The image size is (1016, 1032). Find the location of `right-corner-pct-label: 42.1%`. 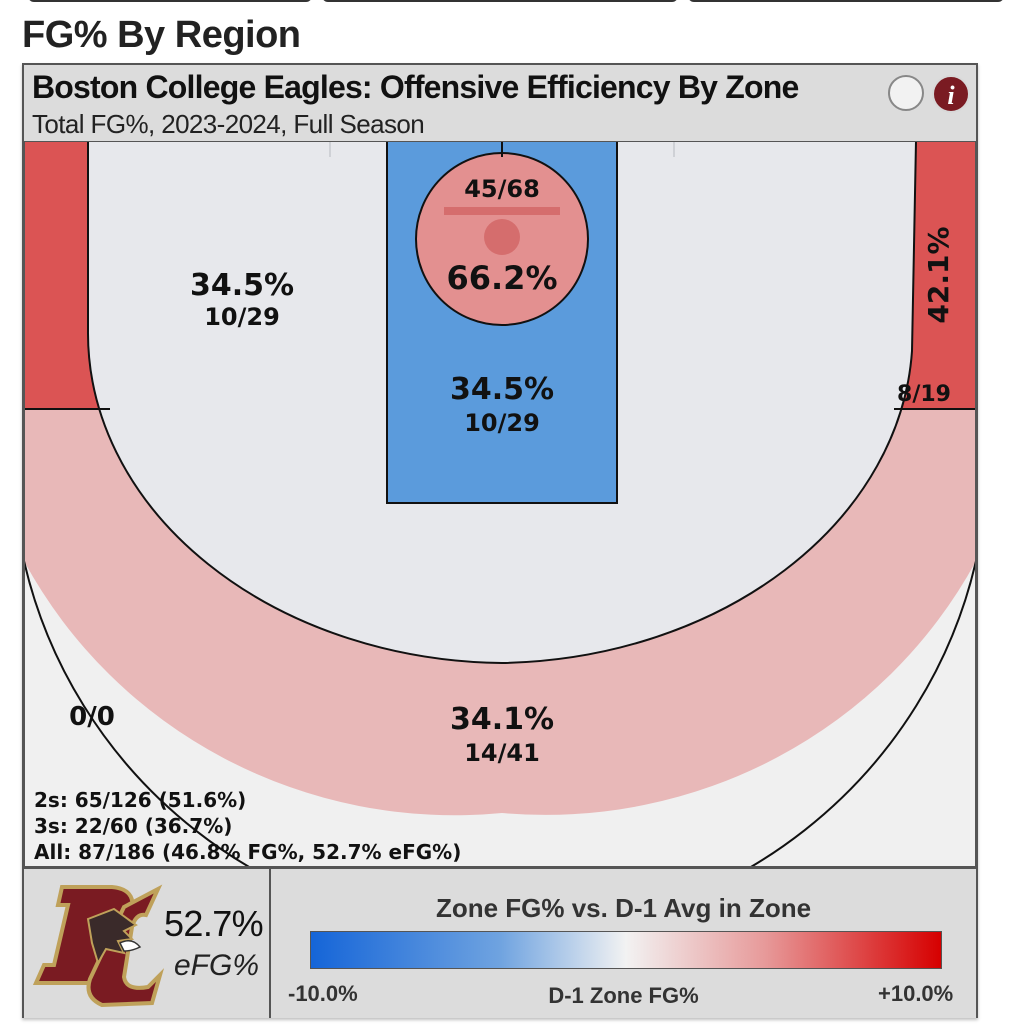

right-corner-pct-label: 42.1% is located at coordinates (938, 274).